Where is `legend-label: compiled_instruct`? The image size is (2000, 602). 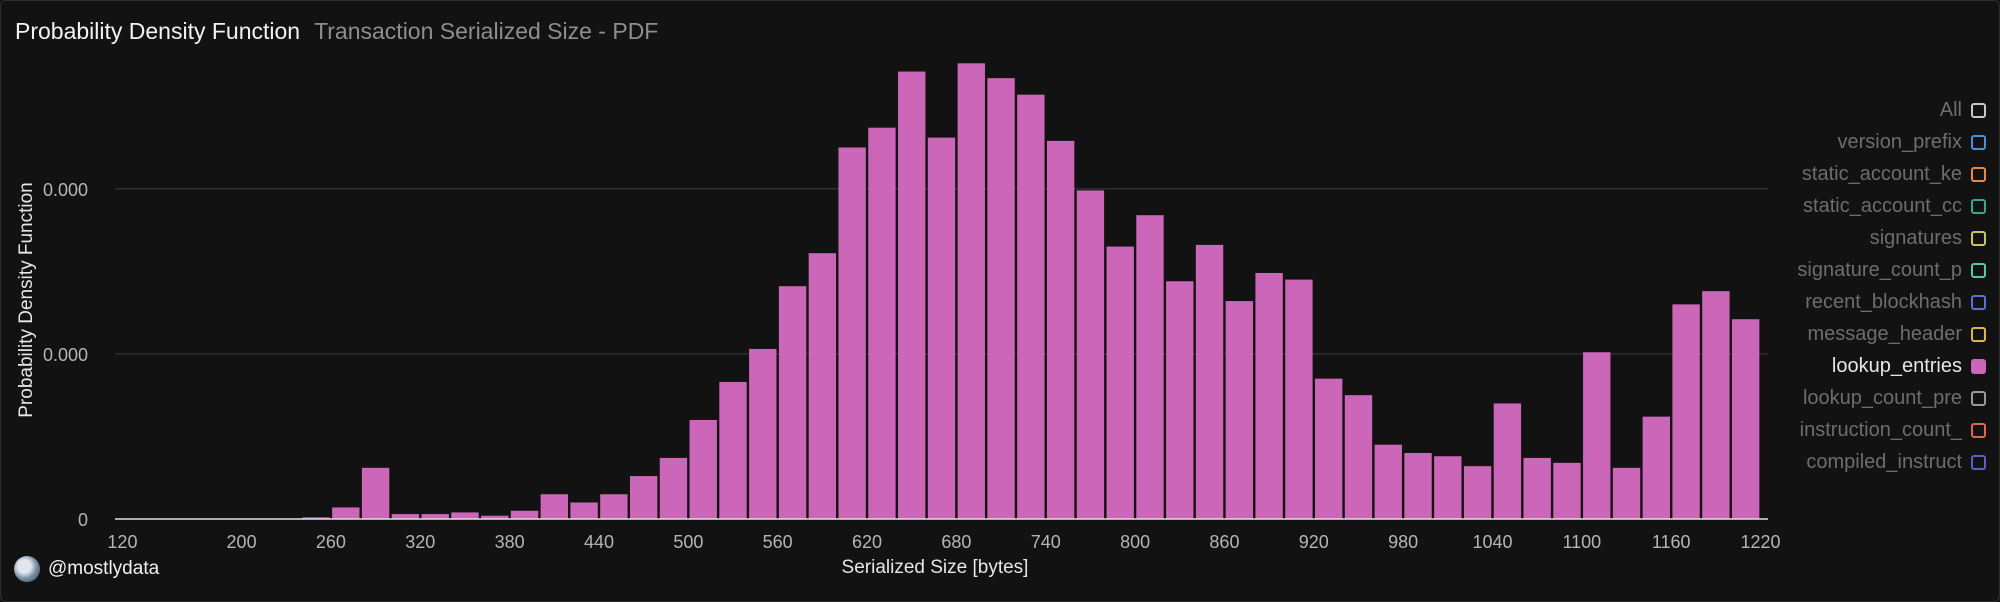
legend-label: compiled_instruct is located at coordinates (1884, 461).